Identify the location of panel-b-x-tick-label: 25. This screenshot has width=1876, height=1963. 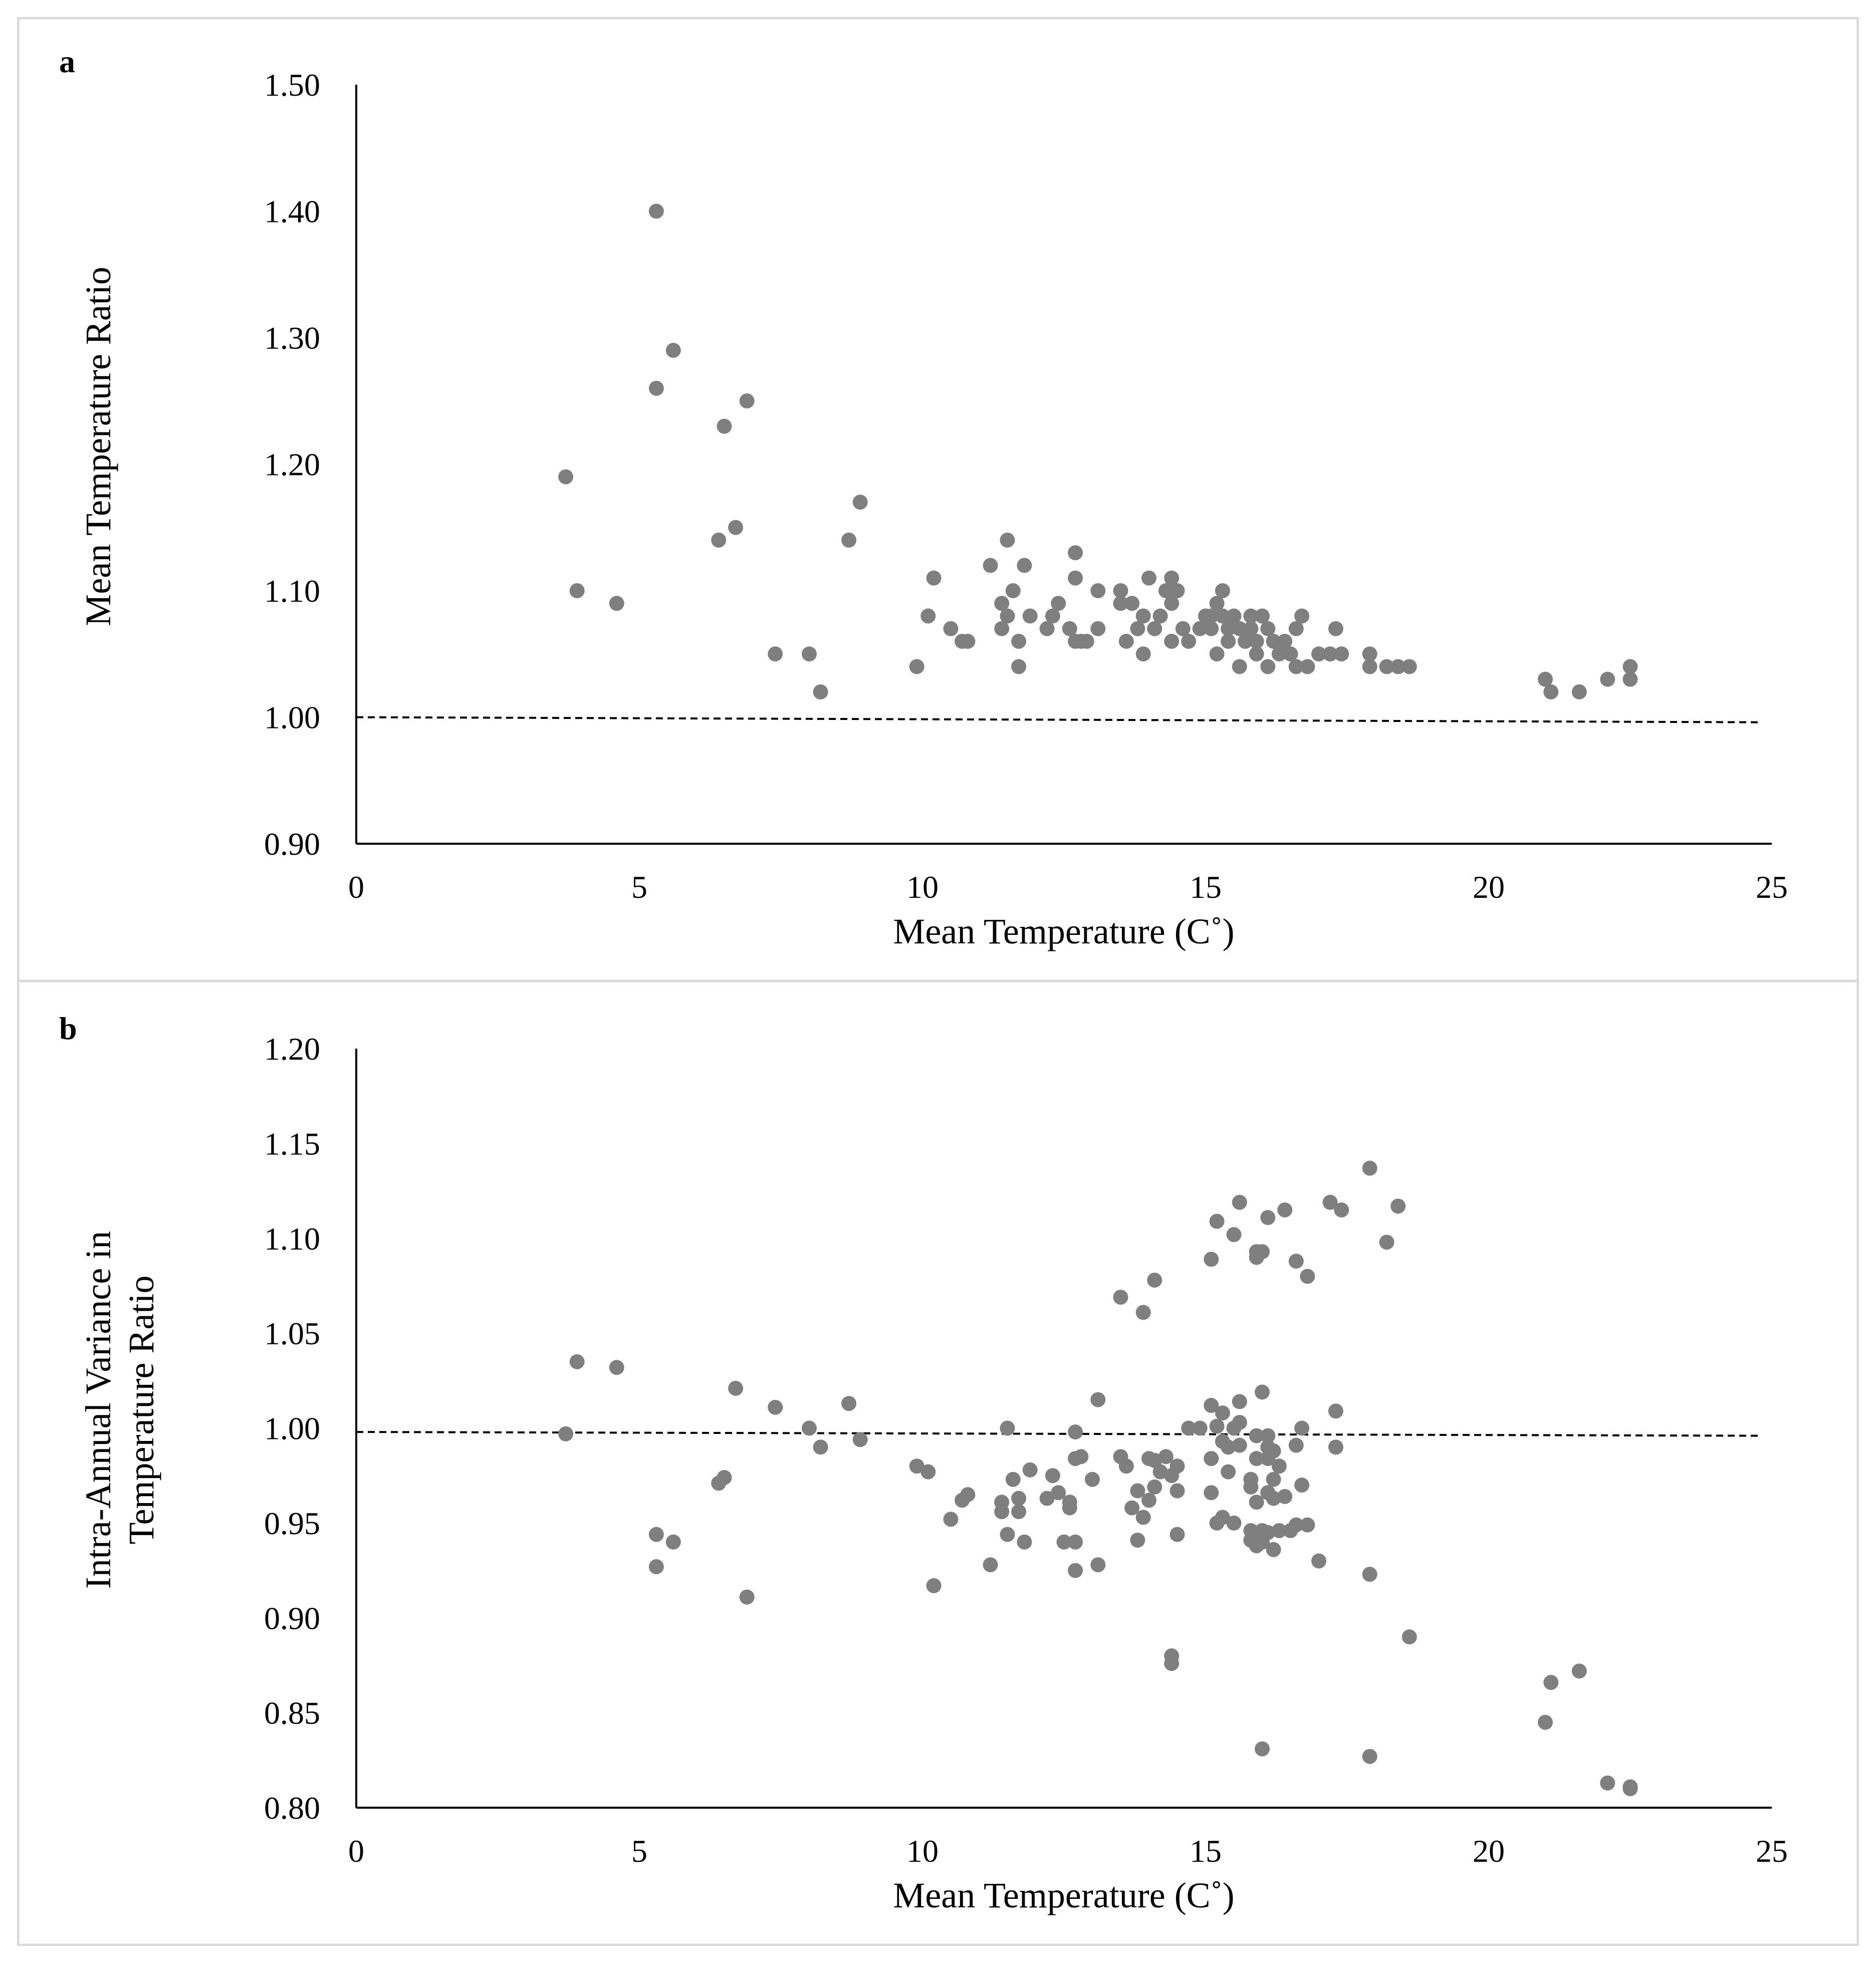
(1772, 1851).